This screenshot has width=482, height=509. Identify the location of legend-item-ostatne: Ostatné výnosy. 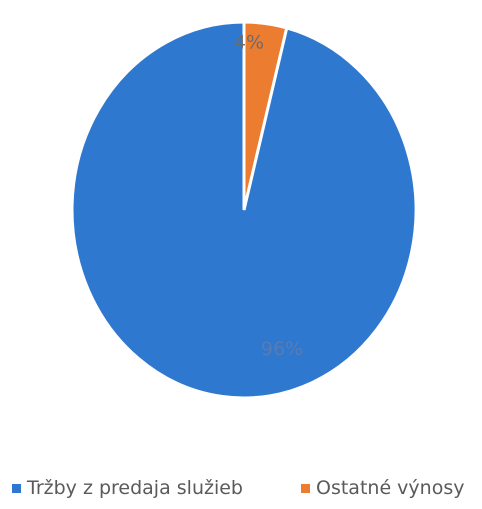
(382, 488).